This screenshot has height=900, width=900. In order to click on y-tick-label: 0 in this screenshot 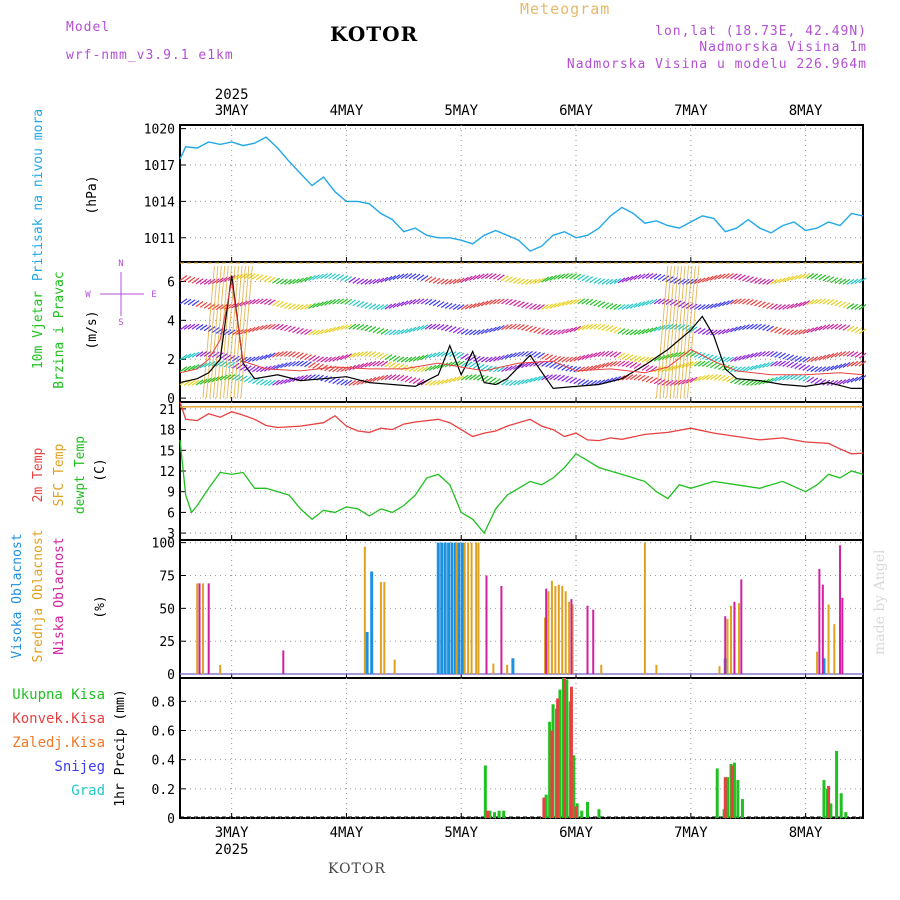, I will do `click(171, 675)`.